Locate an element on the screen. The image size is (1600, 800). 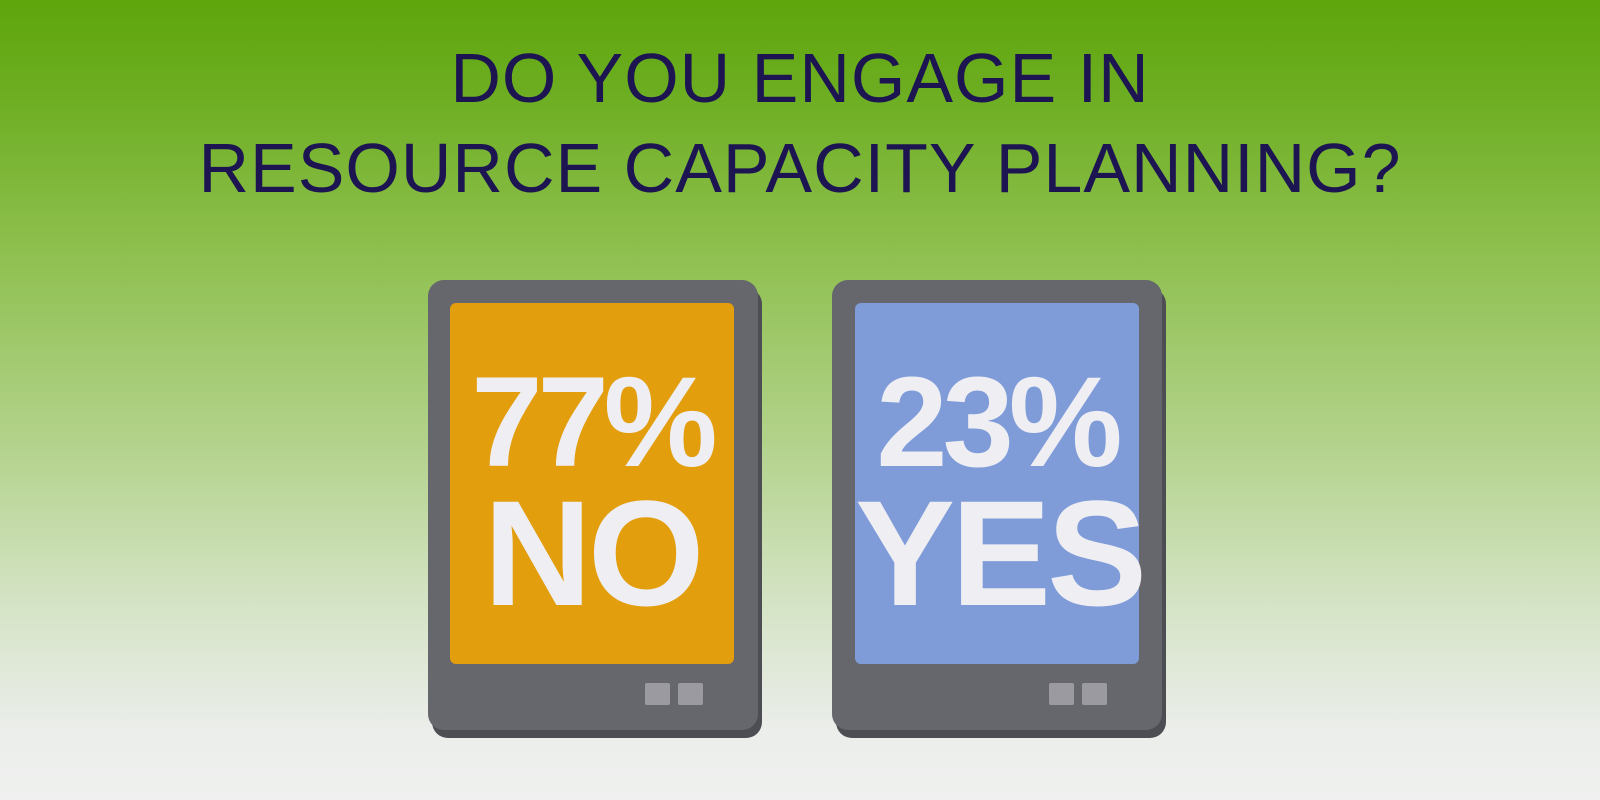
title-line: DO YOU ENGAGE IN is located at coordinates (800, 78).